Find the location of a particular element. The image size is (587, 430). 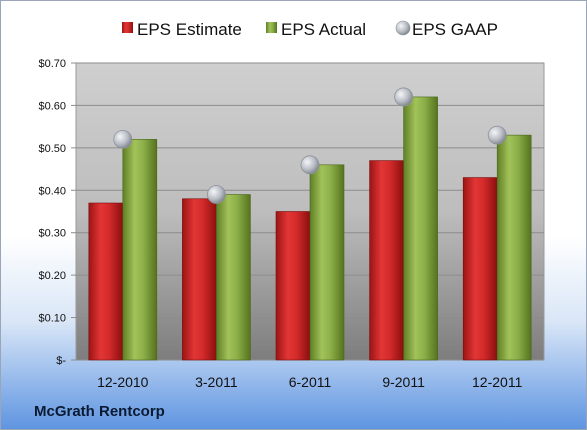

legend: EPS Estimate EPS Actual EPS GAAP is located at coordinates (310, 29).